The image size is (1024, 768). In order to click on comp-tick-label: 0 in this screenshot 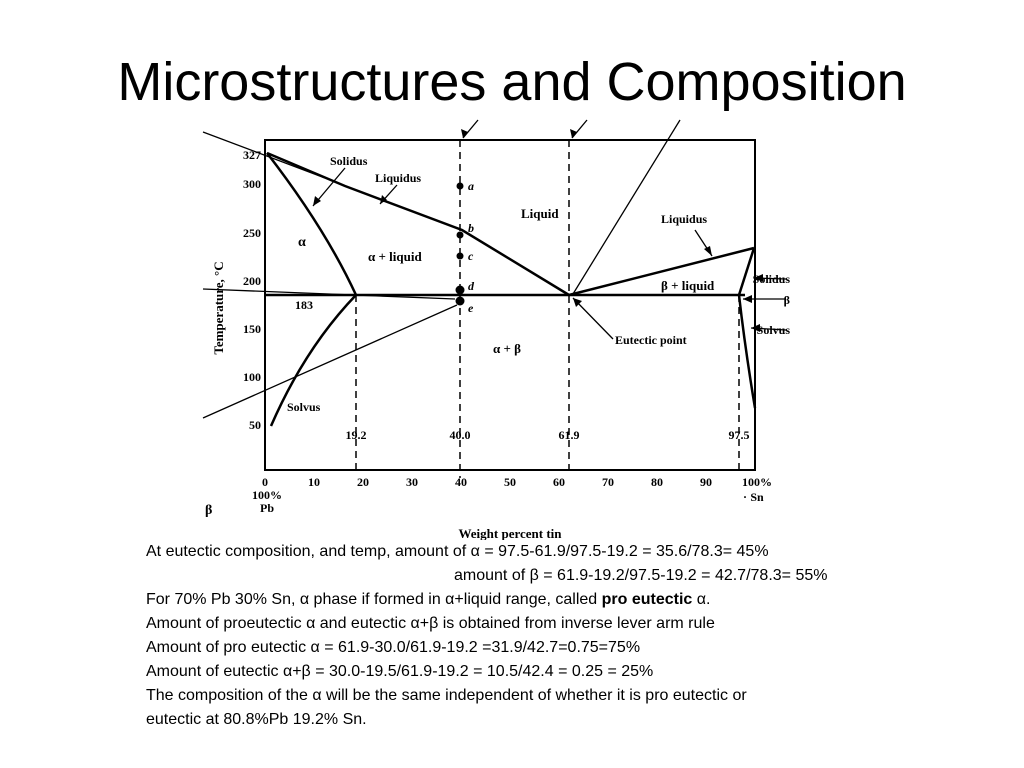, I will do `click(265, 482)`.